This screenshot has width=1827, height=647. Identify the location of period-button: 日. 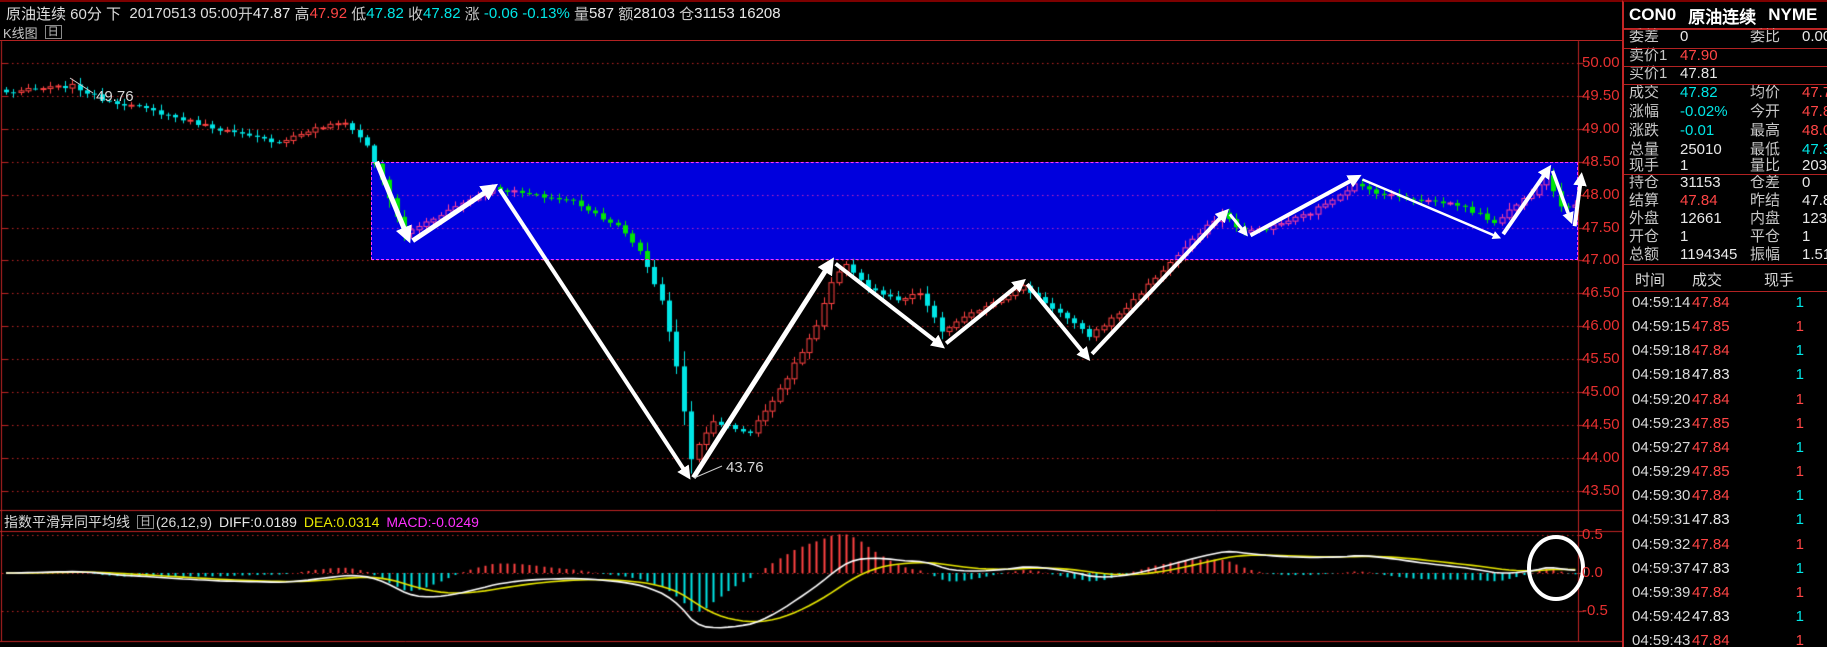
(53, 32).